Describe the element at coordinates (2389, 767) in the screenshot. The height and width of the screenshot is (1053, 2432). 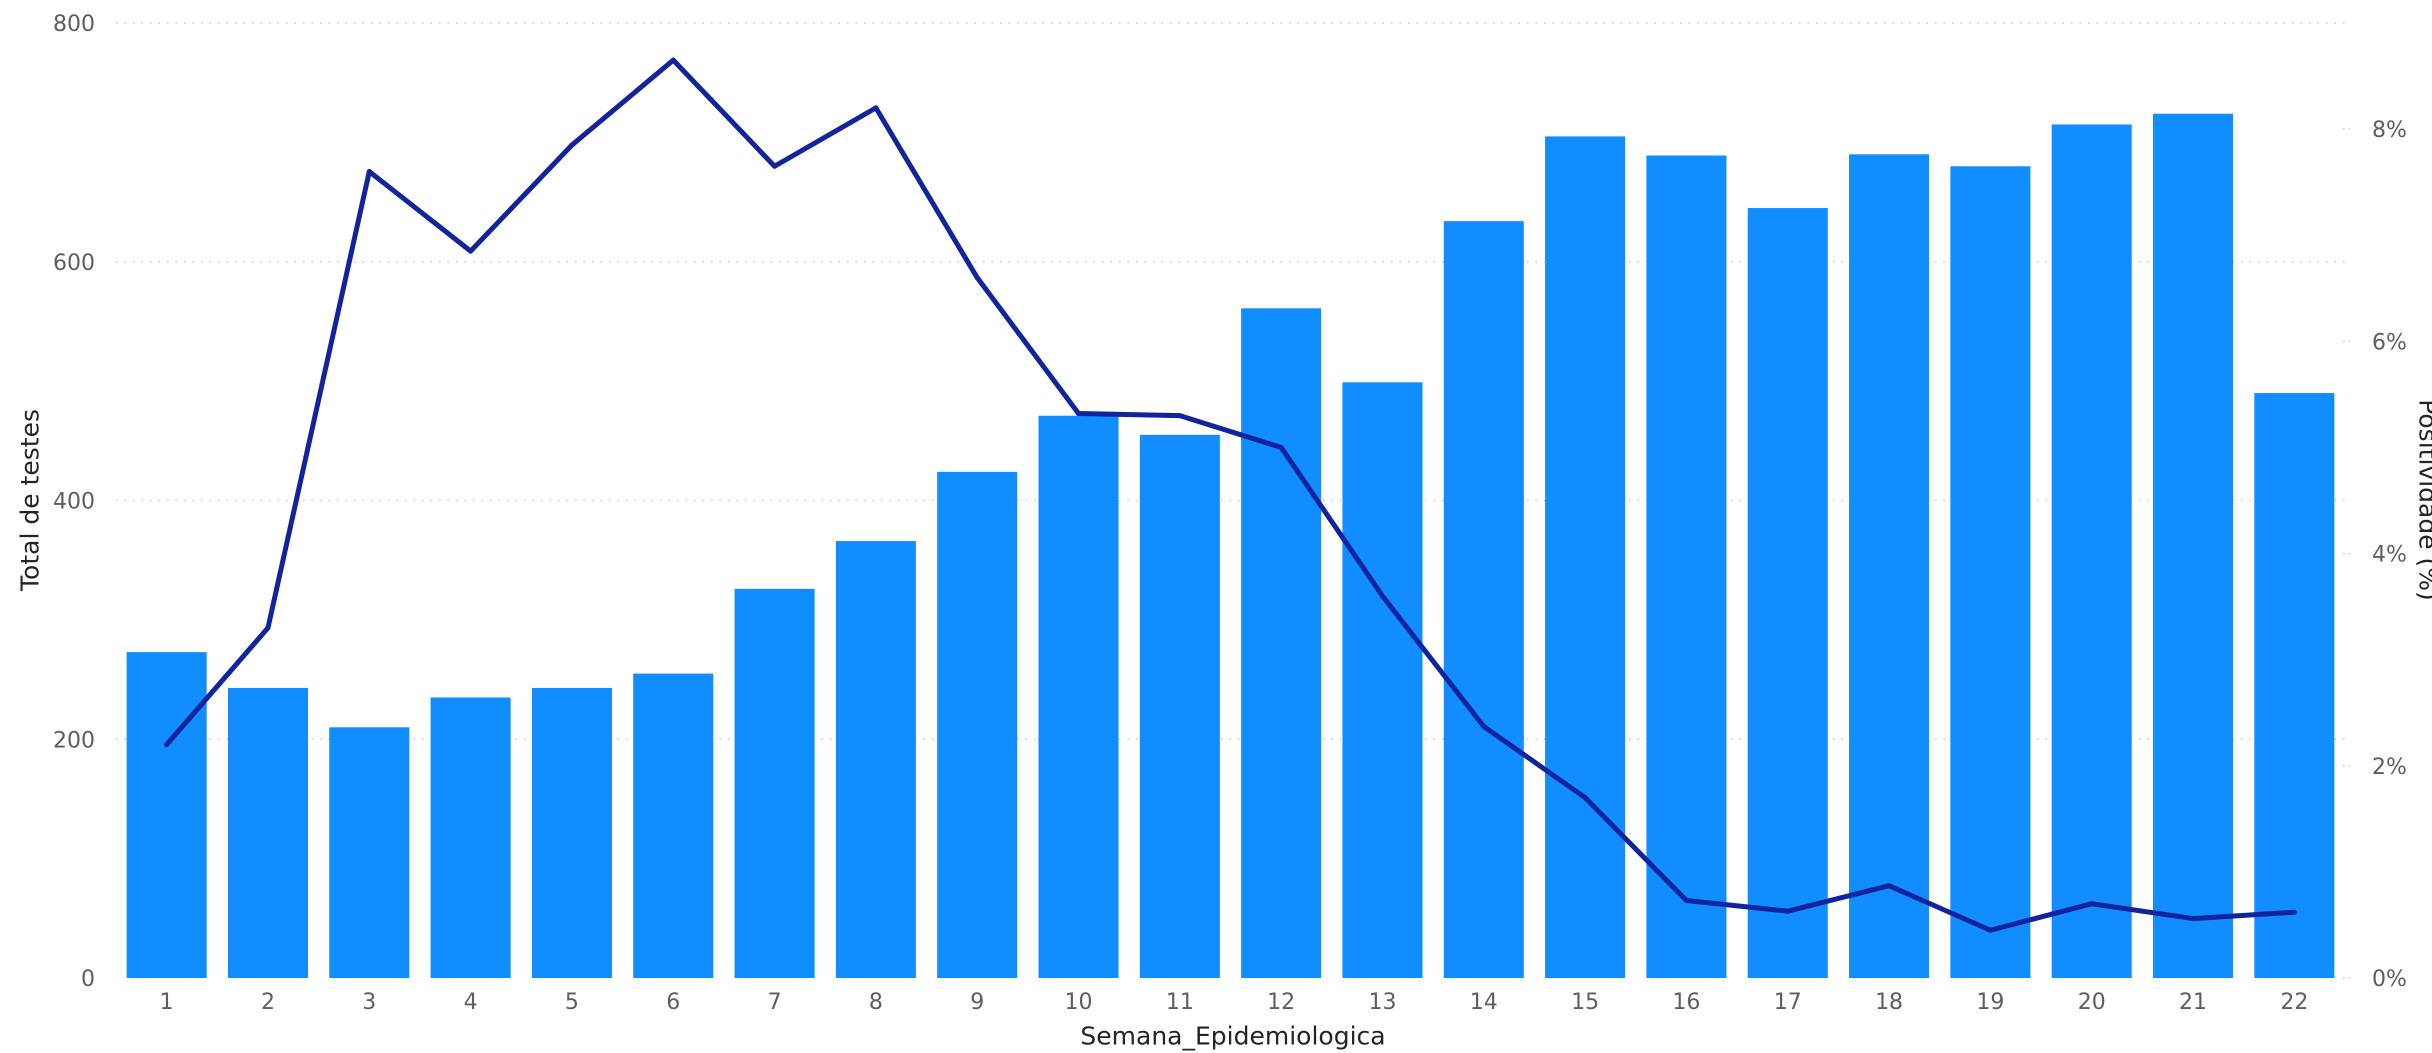
I see `y2-tick-label: 2%` at that location.